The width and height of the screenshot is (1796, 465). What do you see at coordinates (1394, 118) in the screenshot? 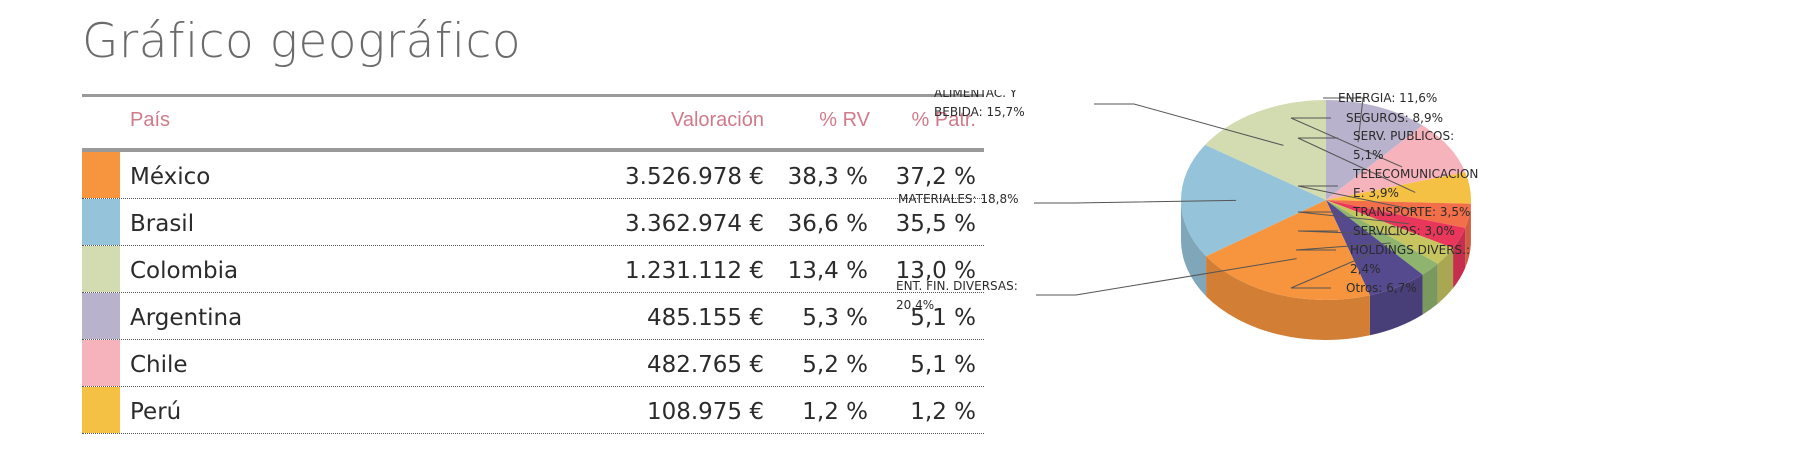
I see `pie-slice-label: SEGUROS: 8,9%` at bounding box center [1394, 118].